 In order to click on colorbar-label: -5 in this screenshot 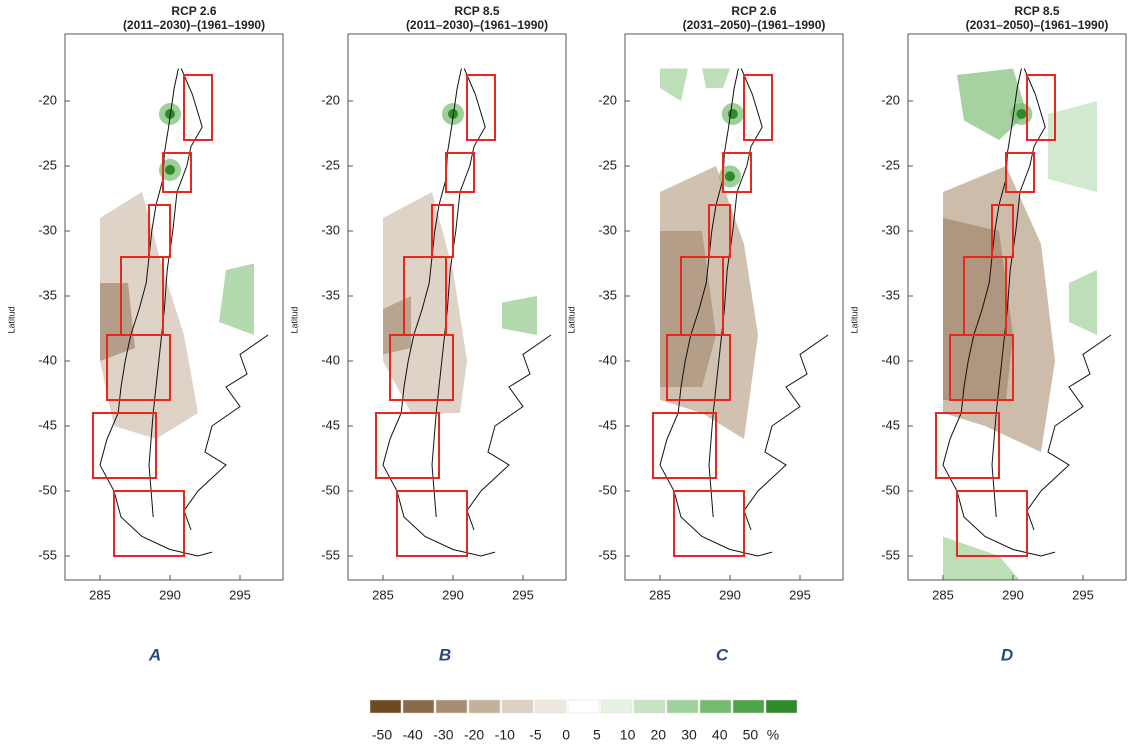, I will do `click(535, 735)`.